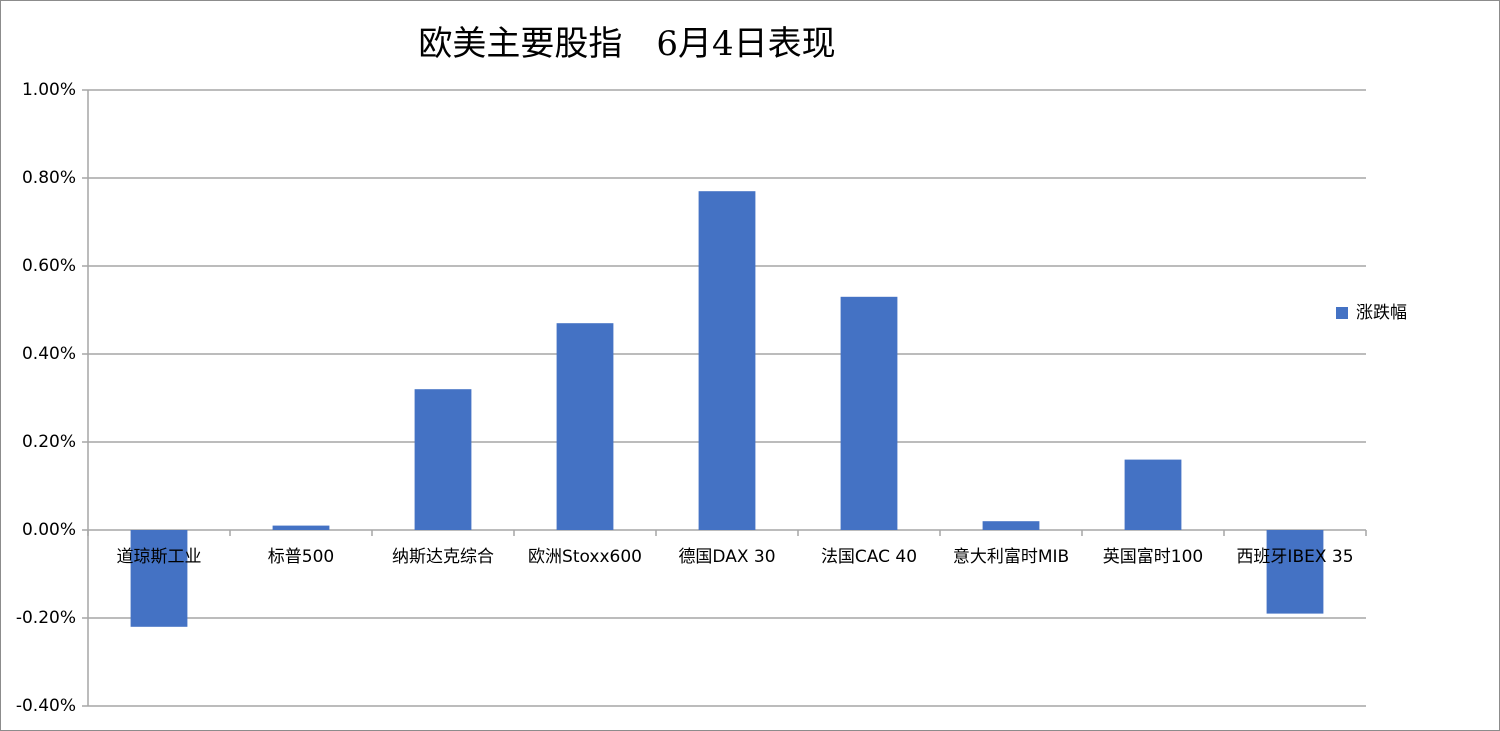 This screenshot has width=1500, height=731. What do you see at coordinates (1011, 557) in the screenshot?
I see `x-tick-label: 意大利富时MIB` at bounding box center [1011, 557].